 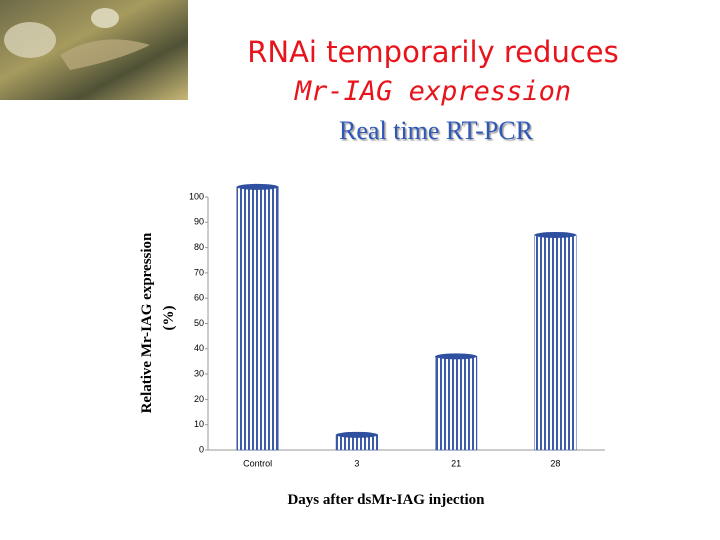 I want to click on y-tick-label: 50, so click(x=199, y=323).